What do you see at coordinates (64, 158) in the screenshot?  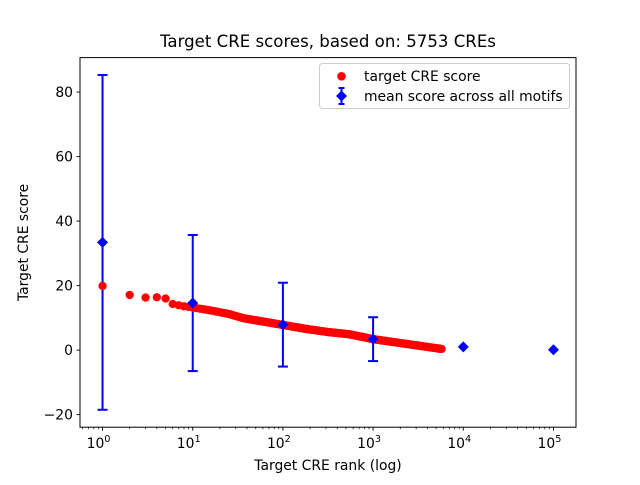 I see `y-tick-label: 60` at bounding box center [64, 158].